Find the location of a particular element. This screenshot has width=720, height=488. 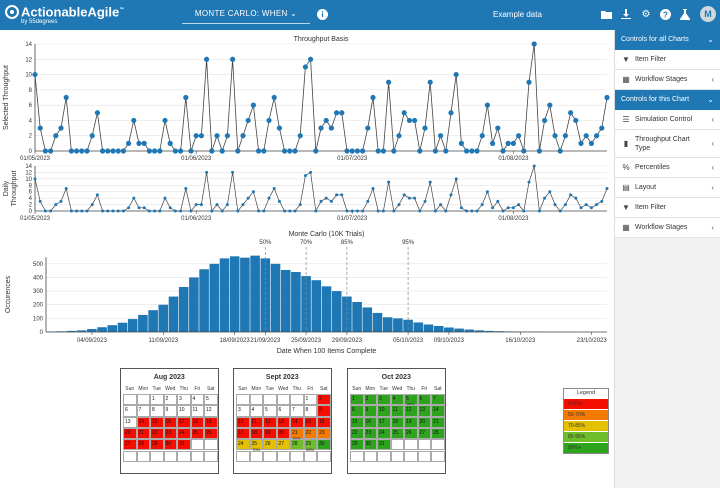

chart-mode-select: MONTE CARLO: WHEN ⌄ is located at coordinates (246, 15).